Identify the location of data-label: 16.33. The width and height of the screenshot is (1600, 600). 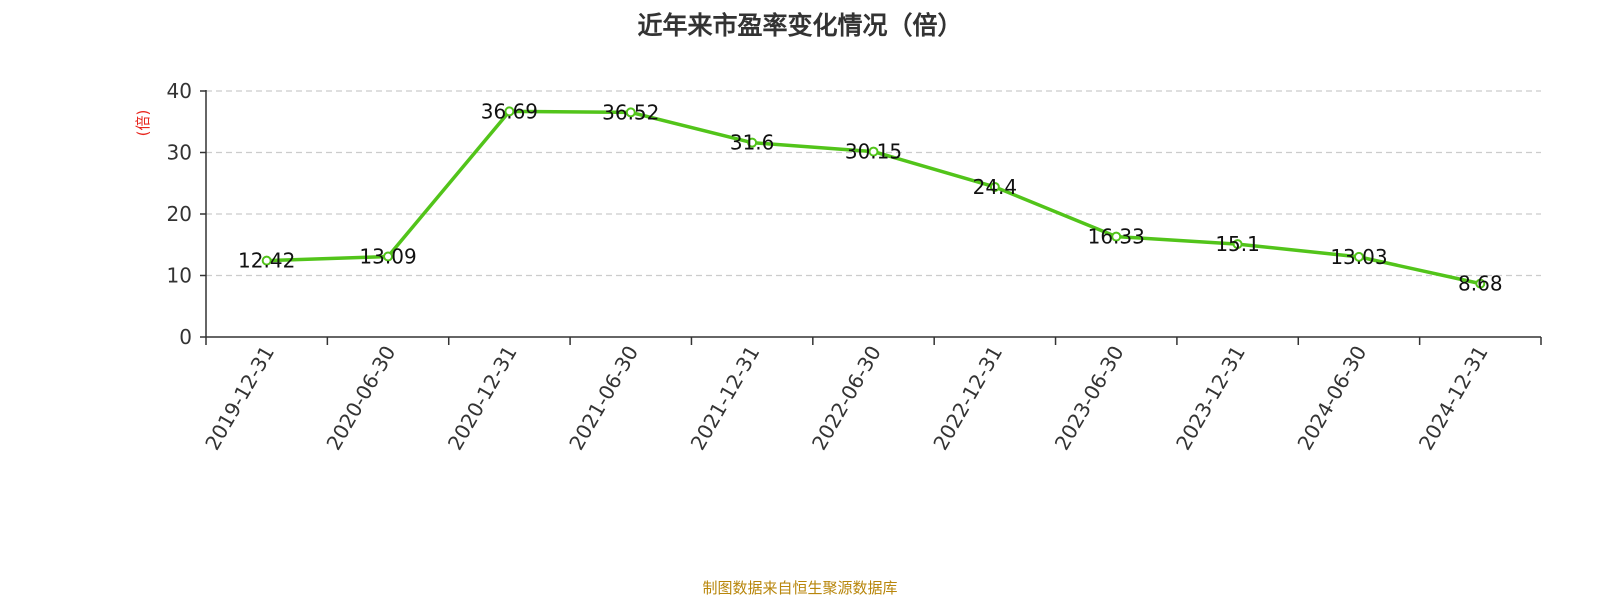
(1116, 237).